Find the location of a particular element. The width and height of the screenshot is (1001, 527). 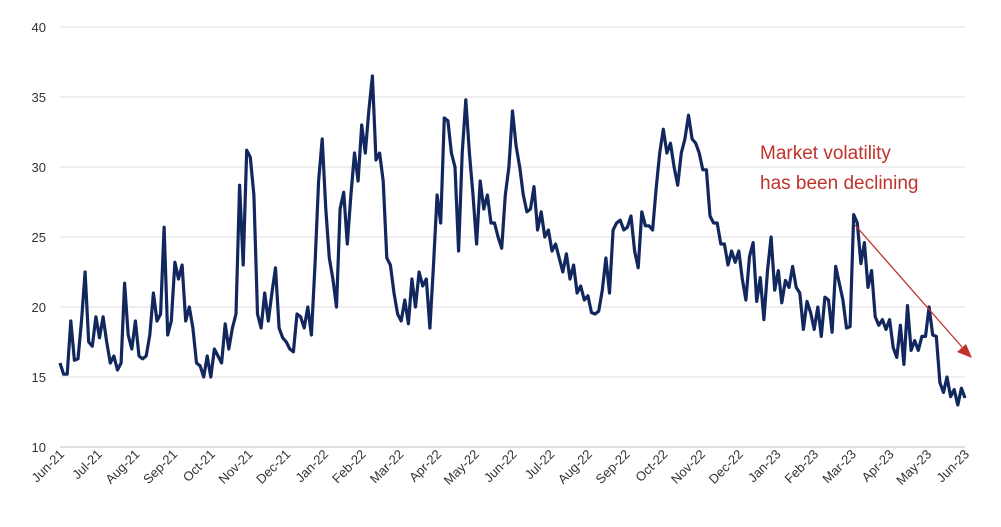

annotation-line-2: has been declining is located at coordinates (839, 183).